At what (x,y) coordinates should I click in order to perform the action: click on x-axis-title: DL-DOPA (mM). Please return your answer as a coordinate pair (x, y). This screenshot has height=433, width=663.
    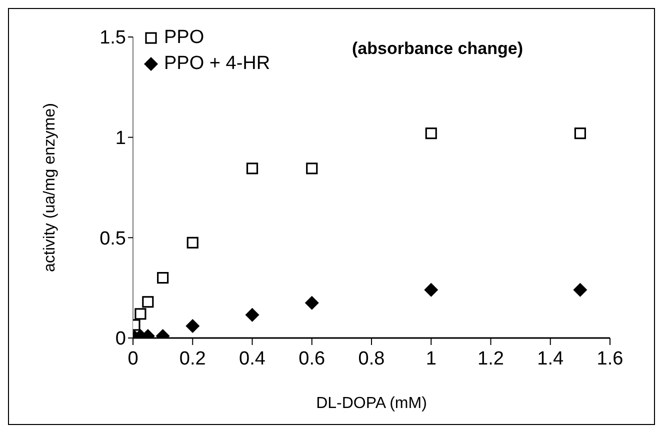
    Looking at the image, I should click on (371, 403).